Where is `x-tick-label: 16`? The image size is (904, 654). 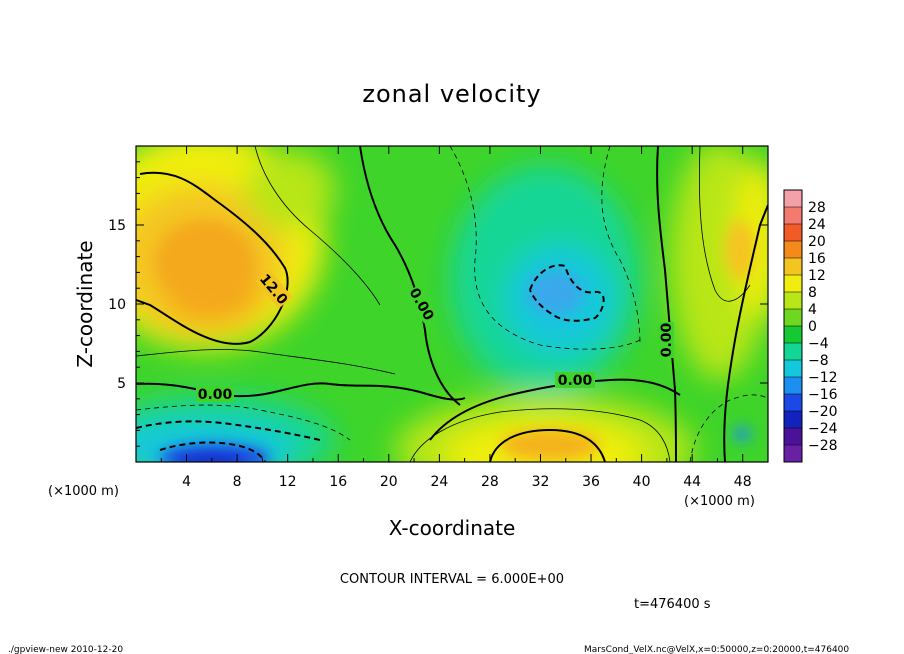 x-tick-label: 16 is located at coordinates (338, 482).